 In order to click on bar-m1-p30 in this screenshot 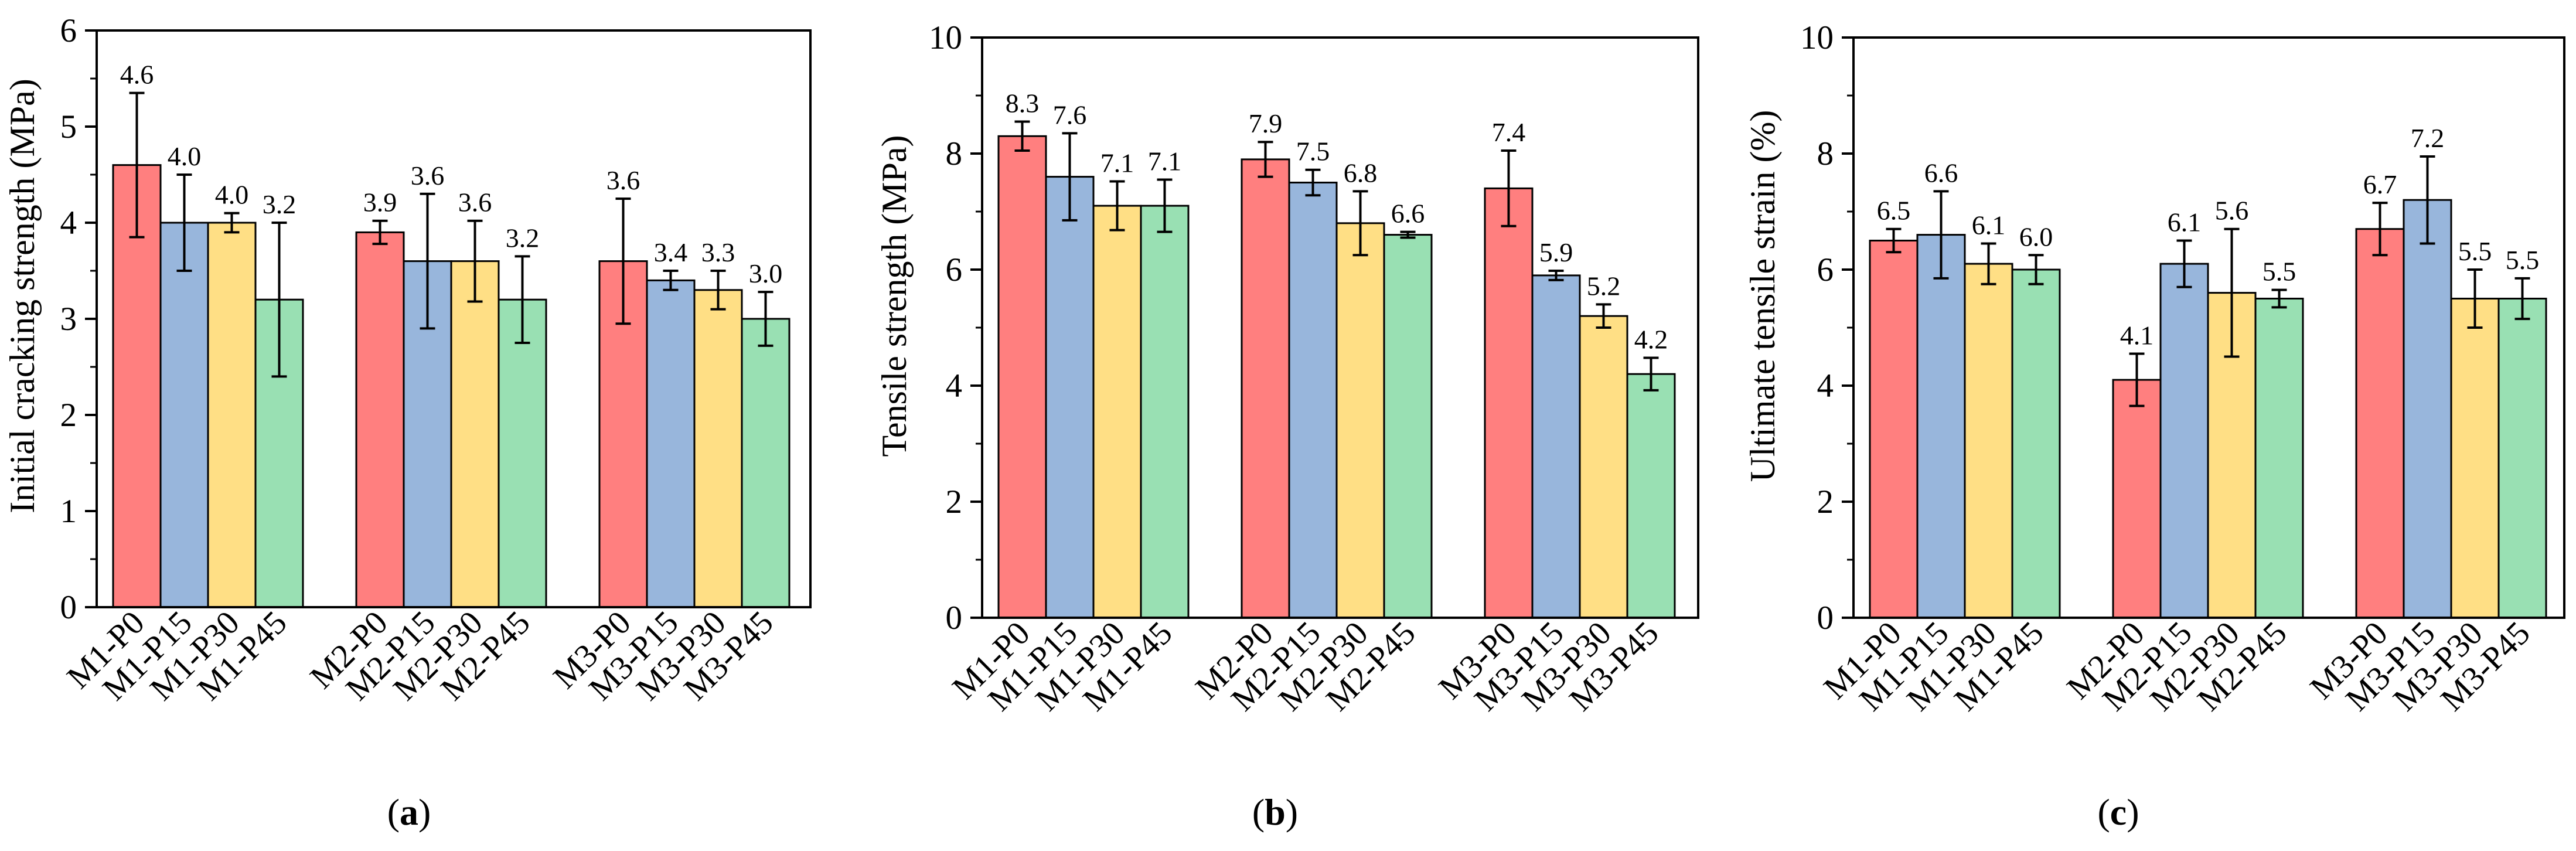, I will do `click(1117, 412)`.